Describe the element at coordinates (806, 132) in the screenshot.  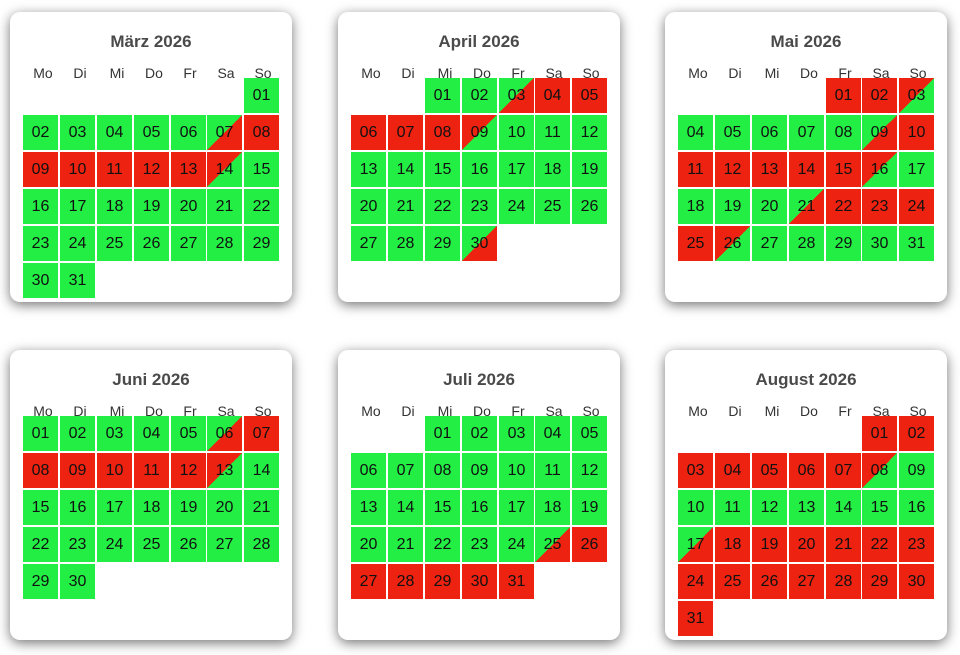
I see `day-cell: 07` at that location.